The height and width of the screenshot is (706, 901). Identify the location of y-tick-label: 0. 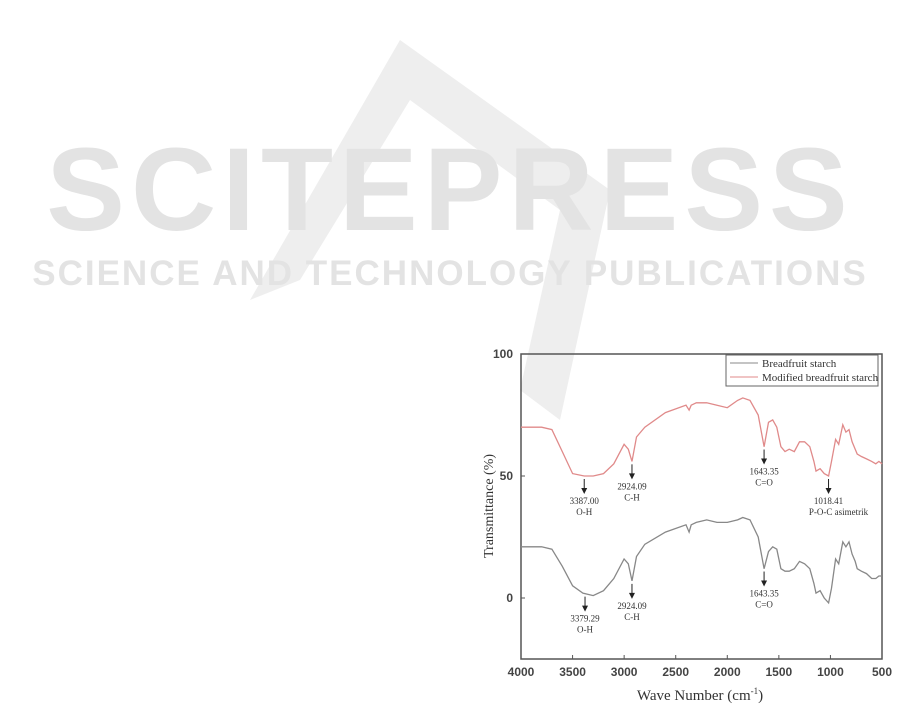
(509, 598).